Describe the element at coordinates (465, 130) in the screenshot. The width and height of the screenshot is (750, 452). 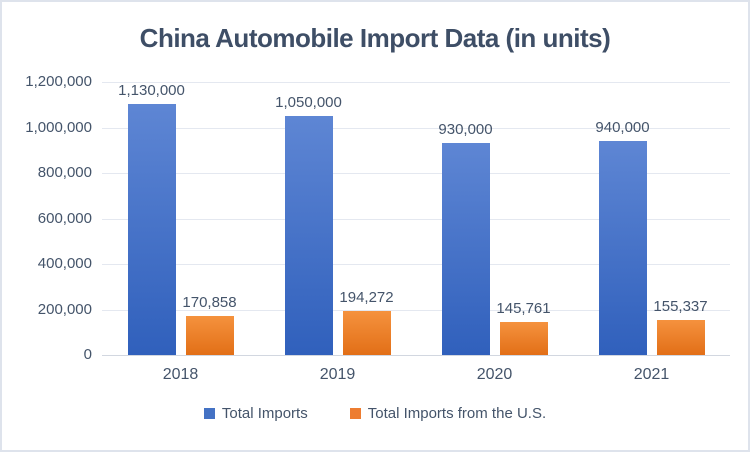
I see `data-label: 930,000` at that location.